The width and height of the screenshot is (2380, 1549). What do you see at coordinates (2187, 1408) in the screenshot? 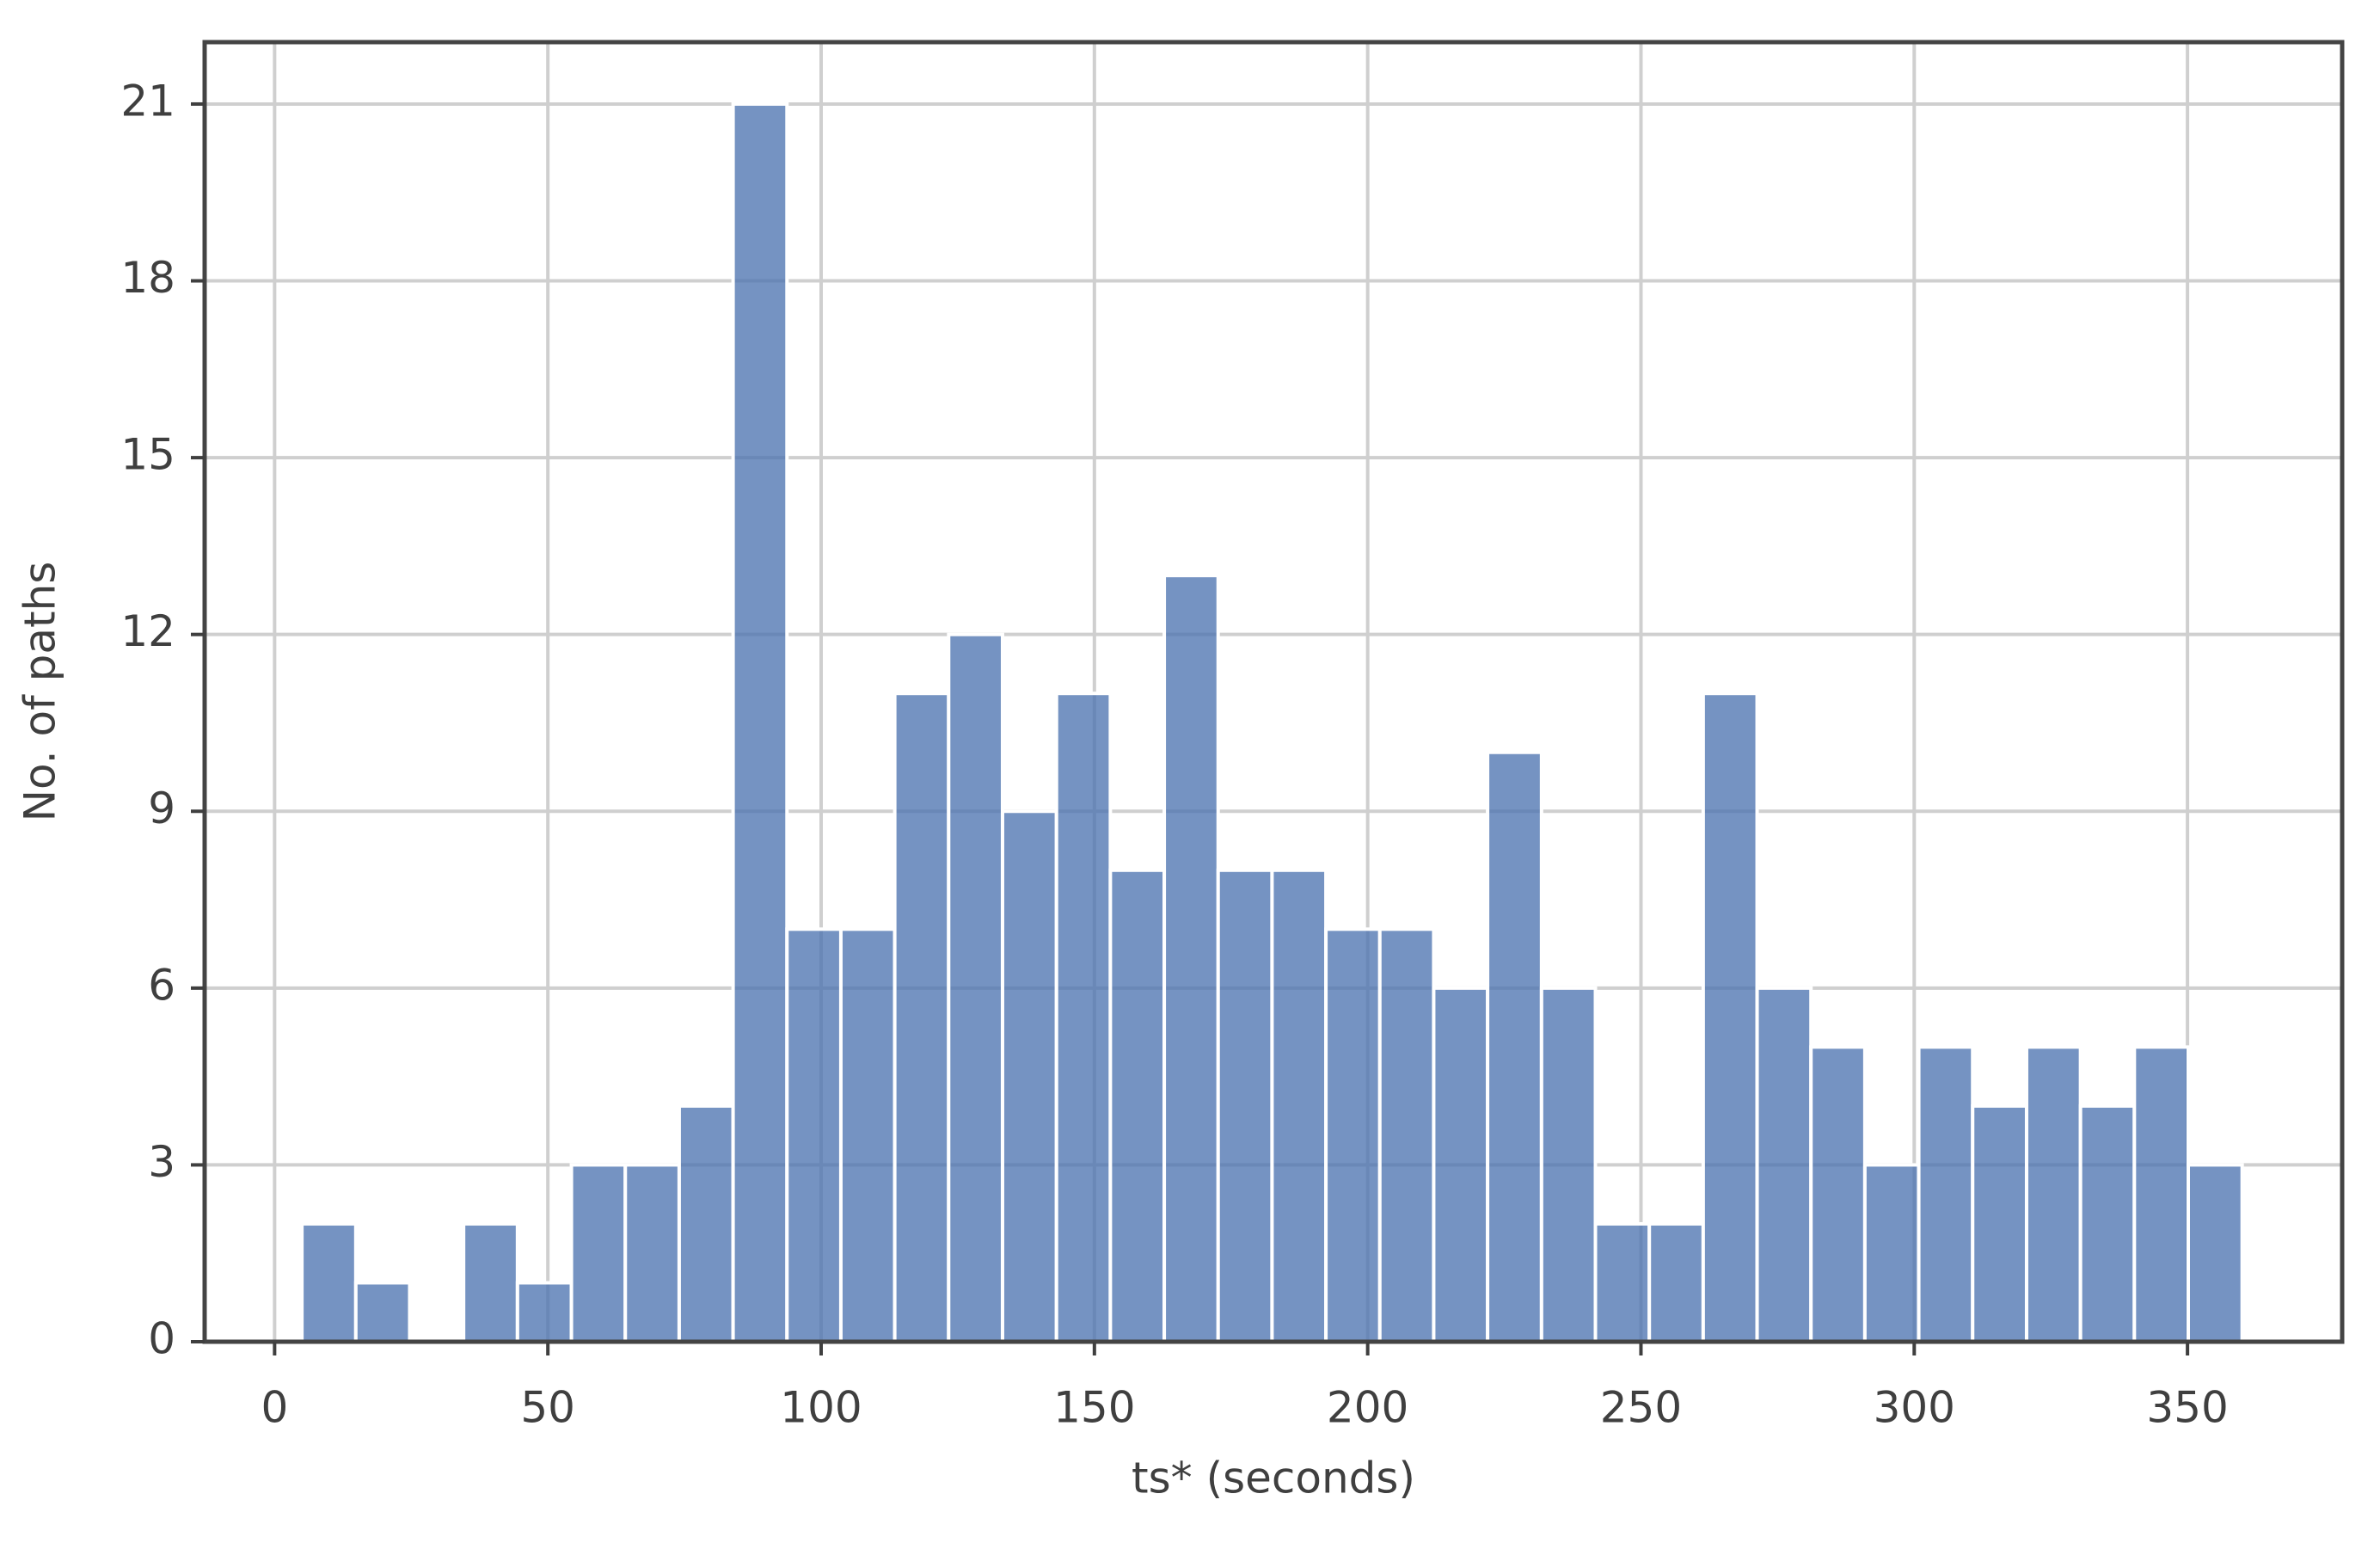
I see `x-tick-label: 350` at bounding box center [2187, 1408].